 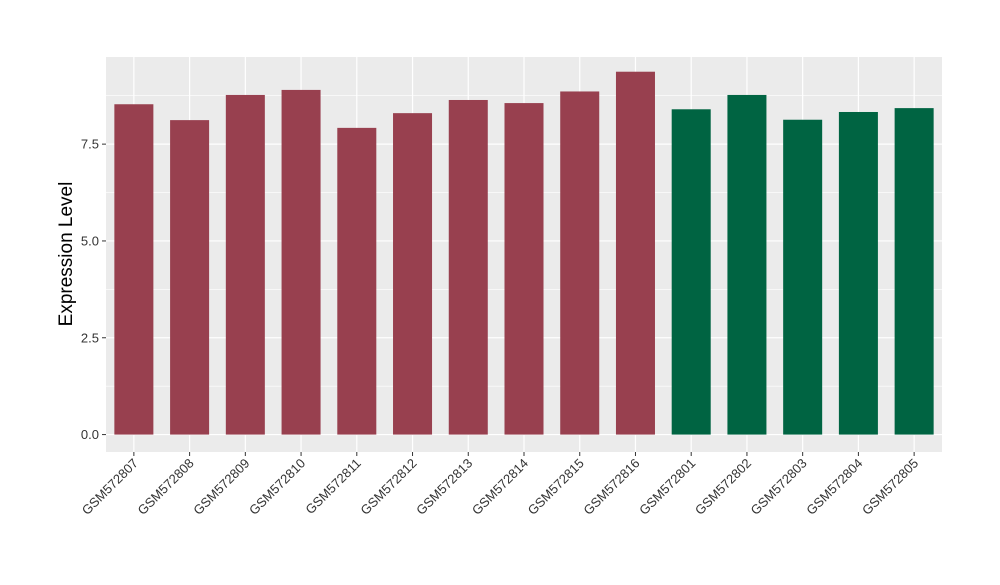 I want to click on y-tick-label: 7.5, so click(x=90, y=144).